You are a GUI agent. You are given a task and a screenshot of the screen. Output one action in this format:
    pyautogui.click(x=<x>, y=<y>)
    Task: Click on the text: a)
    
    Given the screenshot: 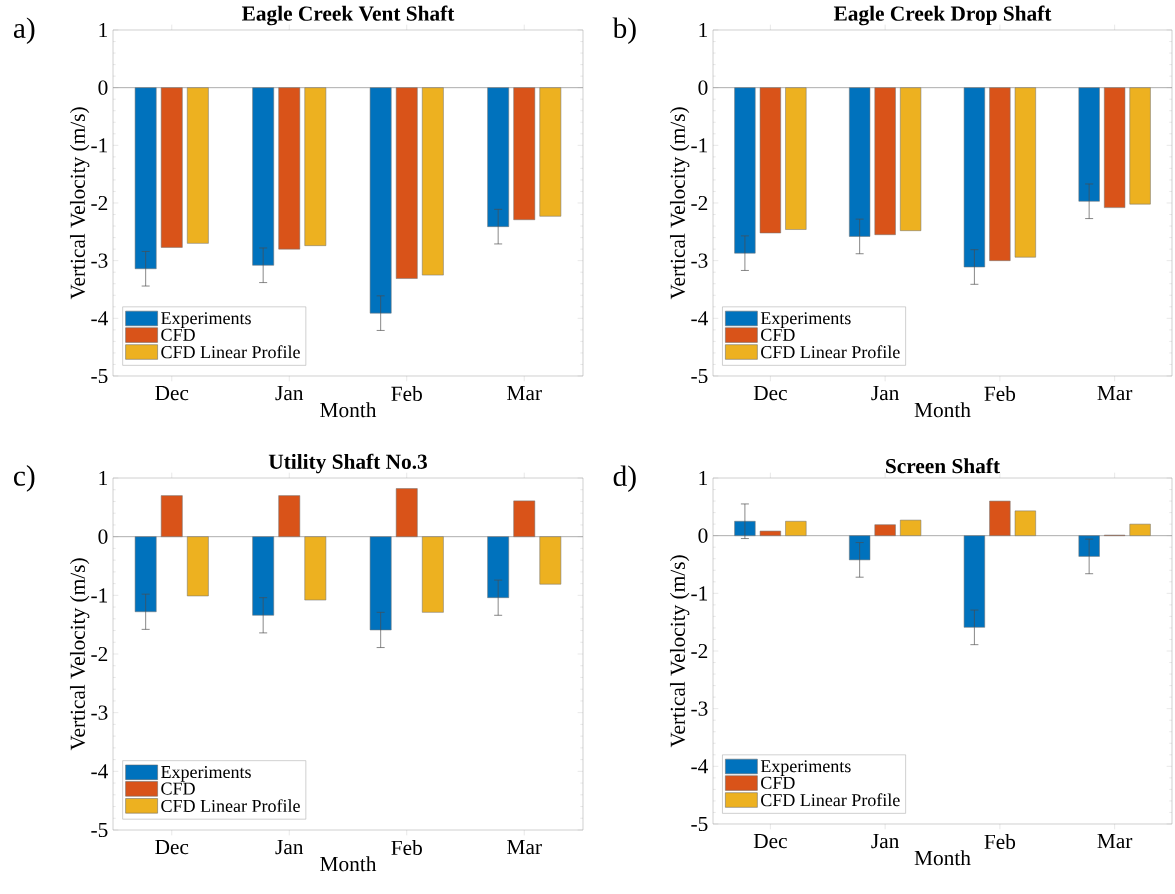 What is the action you would take?
    pyautogui.click(x=24, y=31)
    